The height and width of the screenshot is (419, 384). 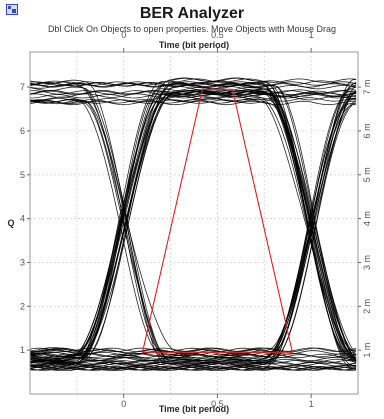 I want to click on x-tick-label-top: 1, so click(x=311, y=35).